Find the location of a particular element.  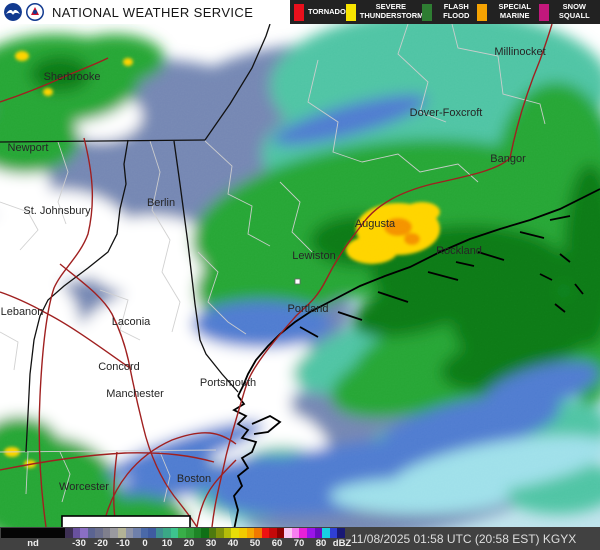

scale-tick-label: 0 is located at coordinates (145, 543).